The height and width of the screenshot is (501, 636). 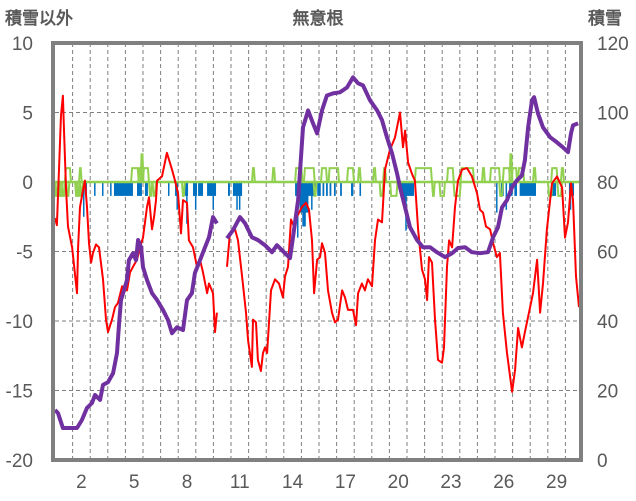 What do you see at coordinates (450, 482) in the screenshot?
I see `x-tick-label: 23` at bounding box center [450, 482].